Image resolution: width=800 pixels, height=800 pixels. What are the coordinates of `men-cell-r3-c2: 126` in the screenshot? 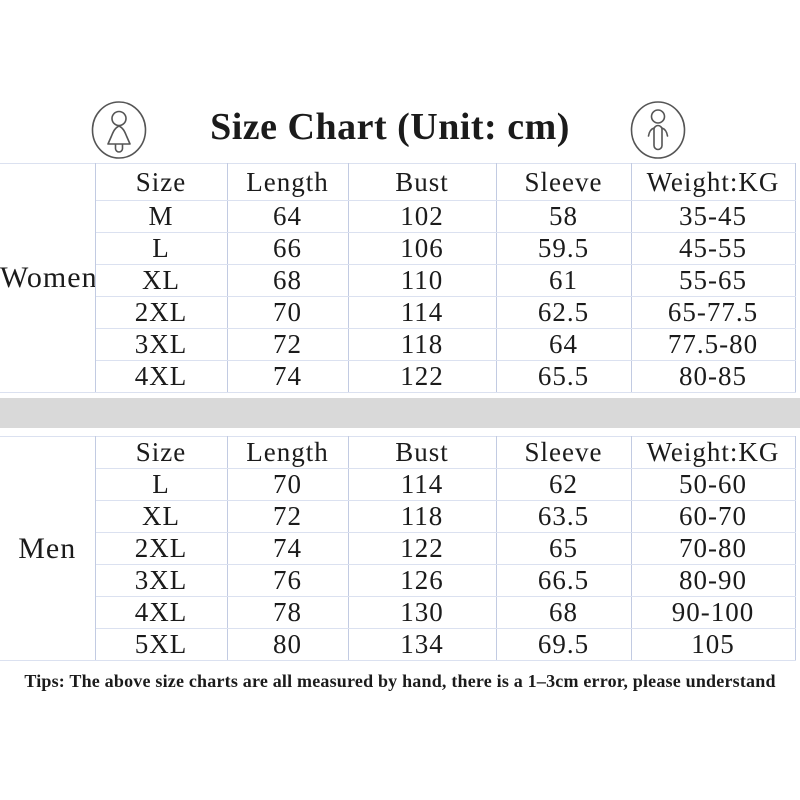 It's located at (422, 580).